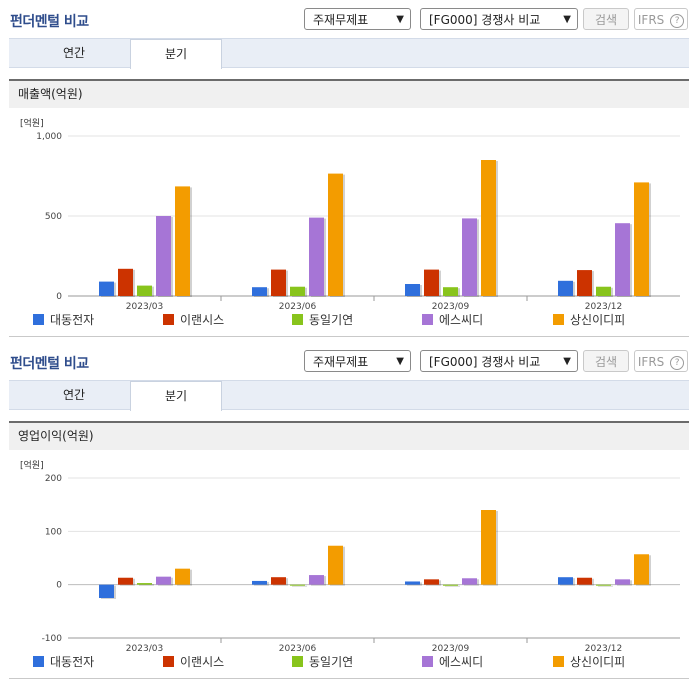  Describe the element at coordinates (53, 479) in the screenshot. I see `y-tick-label: 200` at that location.